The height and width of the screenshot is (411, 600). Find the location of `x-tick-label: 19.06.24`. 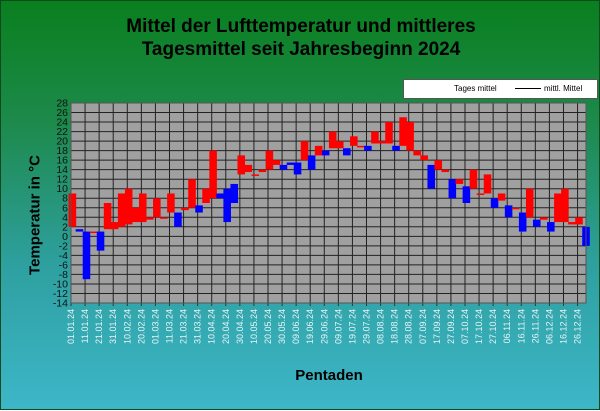

x-tick-label: 19.06.24 is located at coordinates (310, 326).